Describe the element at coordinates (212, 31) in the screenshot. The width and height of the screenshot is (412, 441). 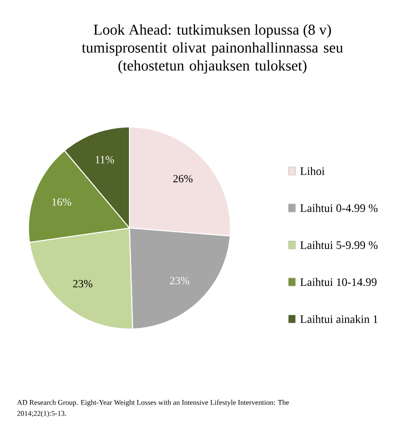
I see `chart-title: Look Ahead: tutkimuksen lopussa (8 v)` at that location.